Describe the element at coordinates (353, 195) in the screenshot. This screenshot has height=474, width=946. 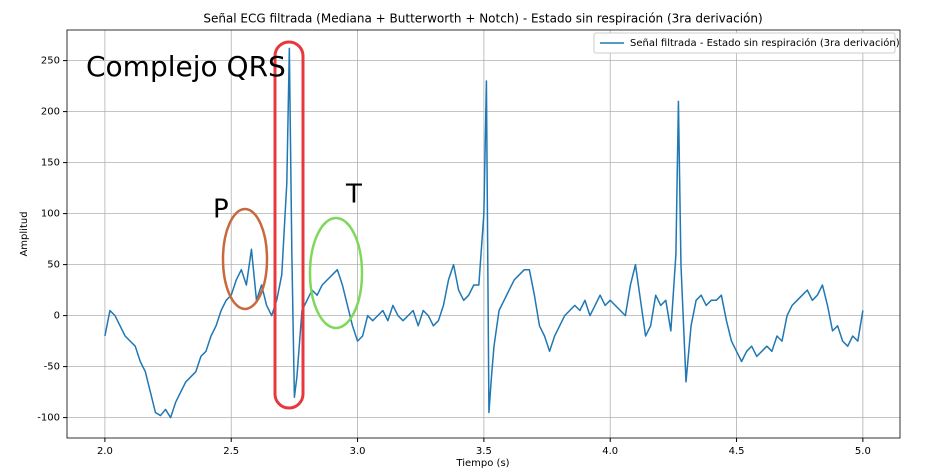
I see `annotation: T` at that location.